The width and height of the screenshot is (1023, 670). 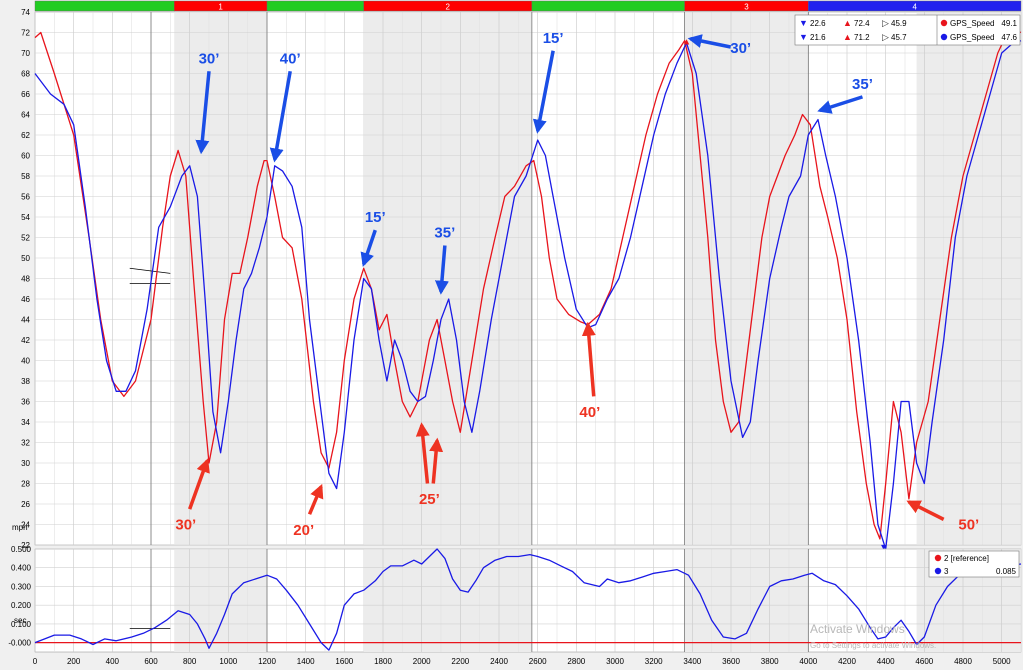 What do you see at coordinates (209, 58) in the screenshot?
I see `annotation-label-blue: 30’` at bounding box center [209, 58].